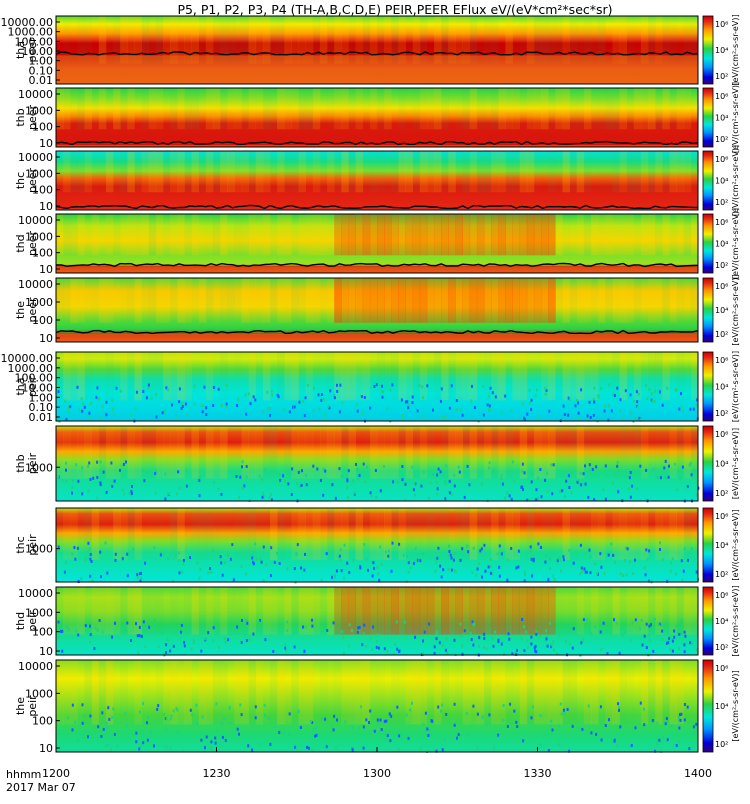 The image size is (750, 804). I want to click on colorbar-label: [eV/(cm²-s-sr-eV)], so click(735, 243).